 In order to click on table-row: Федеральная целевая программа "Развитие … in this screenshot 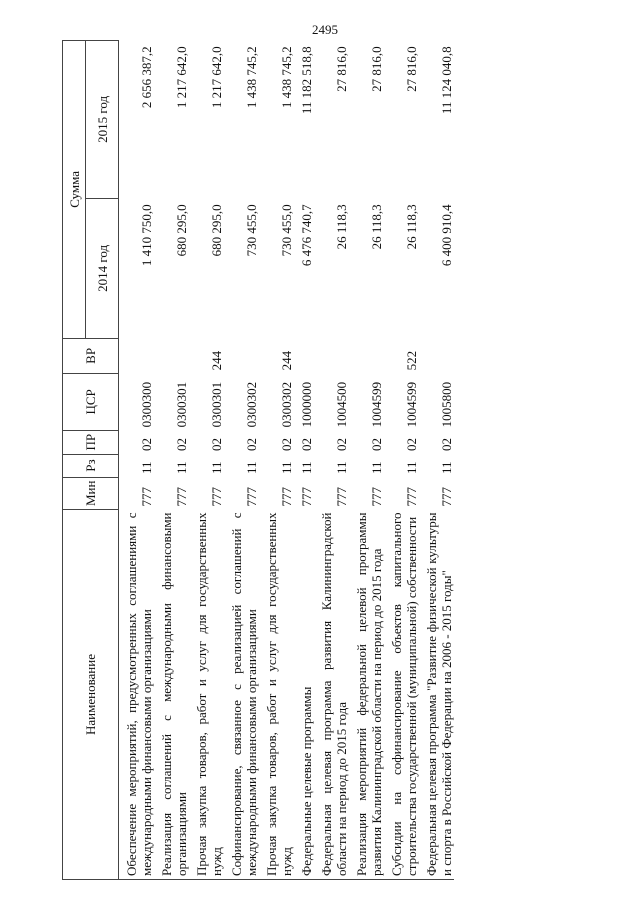, I will do `click(436, 460)`.